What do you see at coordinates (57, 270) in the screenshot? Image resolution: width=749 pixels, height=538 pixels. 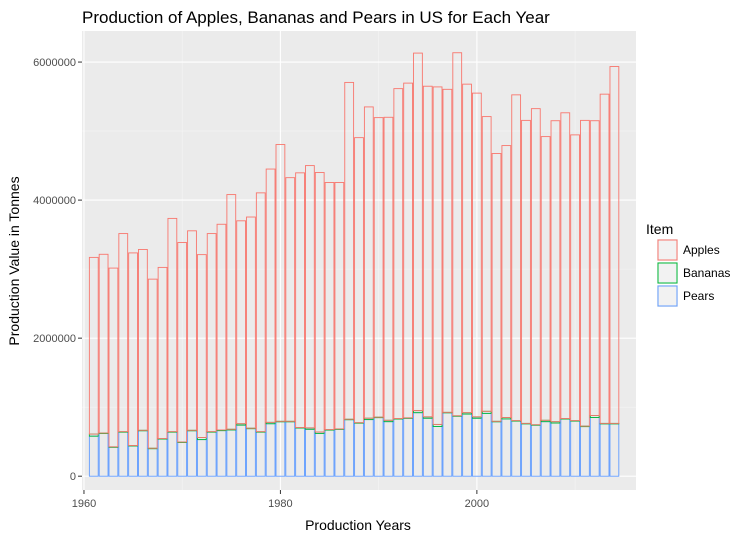 I see `y-axis-ticks: 0 2000000 4000000 6000000` at bounding box center [57, 270].